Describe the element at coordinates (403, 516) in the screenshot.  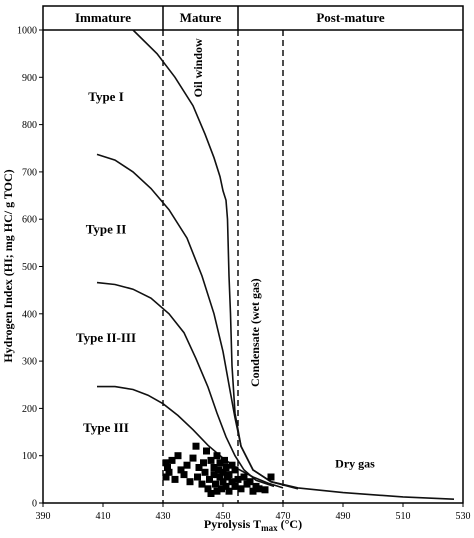
I see `x-tick-label: 510` at that location.